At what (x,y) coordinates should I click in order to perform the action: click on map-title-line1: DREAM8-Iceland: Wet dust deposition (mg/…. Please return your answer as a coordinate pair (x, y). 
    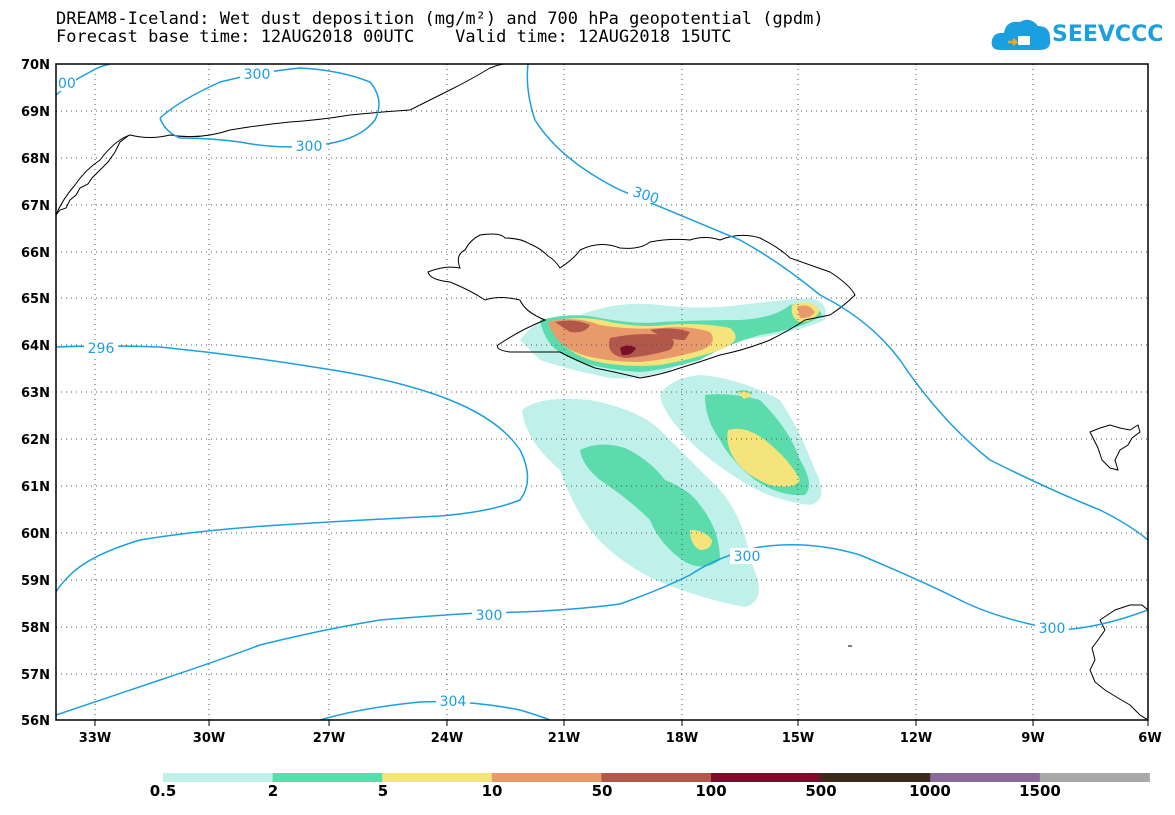
    Looking at the image, I should click on (440, 19).